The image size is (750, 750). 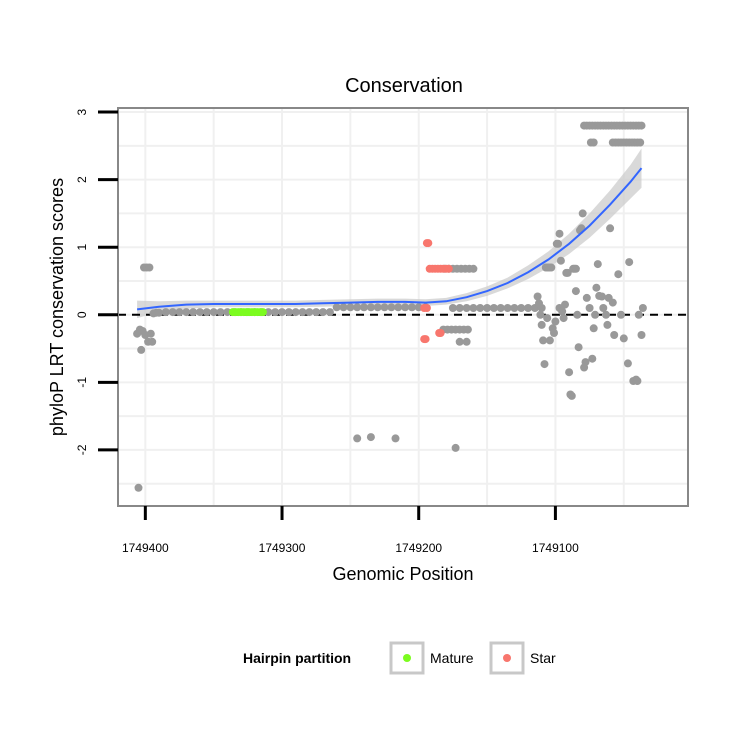 I want to click on y-tick-label: 1, so click(x=82, y=247).